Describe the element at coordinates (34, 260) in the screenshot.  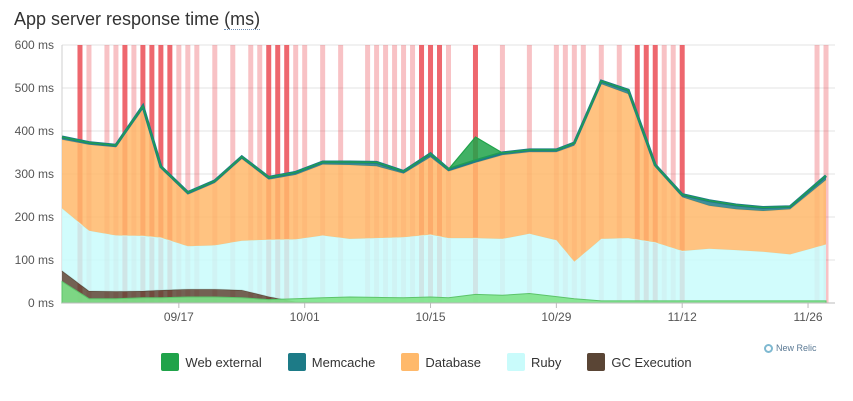
I see `y-tick-label: 100 ms` at that location.